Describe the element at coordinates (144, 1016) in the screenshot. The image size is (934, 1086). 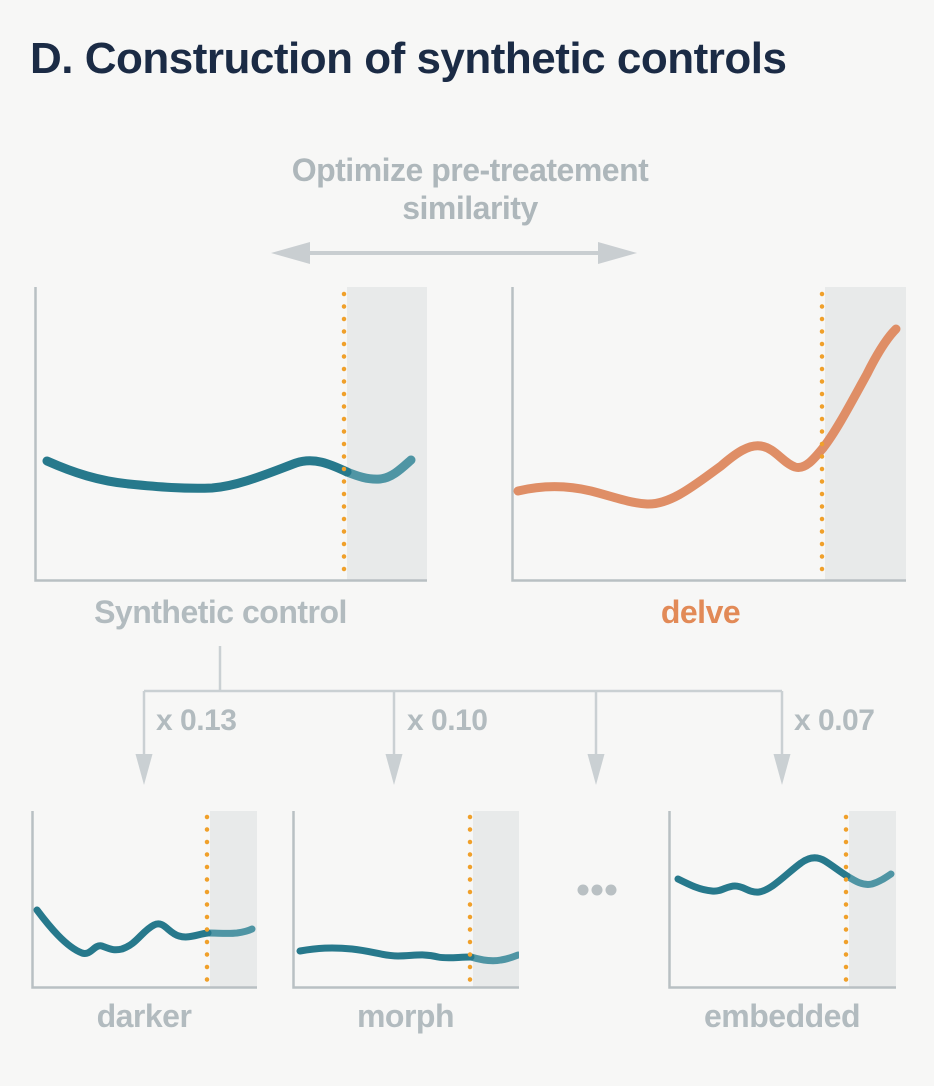
I see `darker-label: darker` at that location.